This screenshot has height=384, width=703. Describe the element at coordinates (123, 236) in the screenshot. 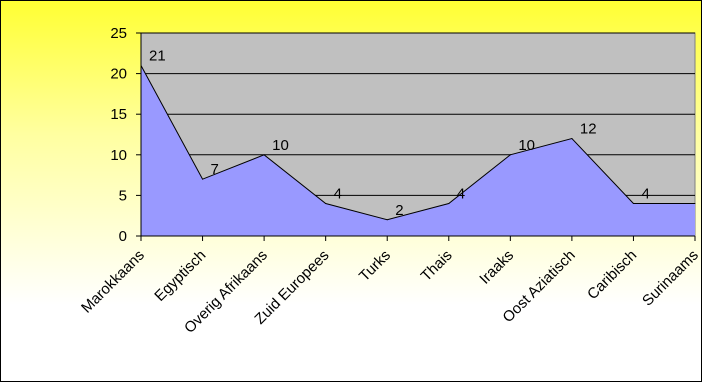

I see `y-tick-label: 0` at that location.